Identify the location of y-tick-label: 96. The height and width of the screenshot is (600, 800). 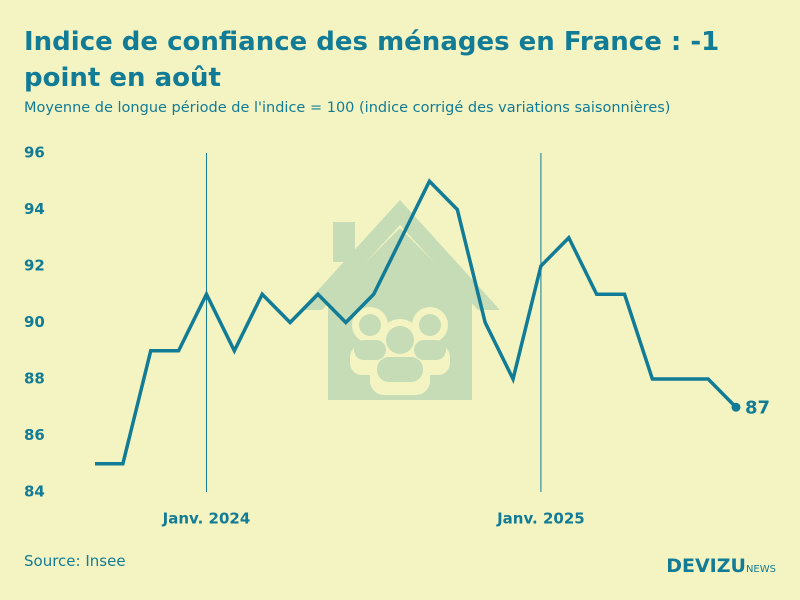
(34, 153).